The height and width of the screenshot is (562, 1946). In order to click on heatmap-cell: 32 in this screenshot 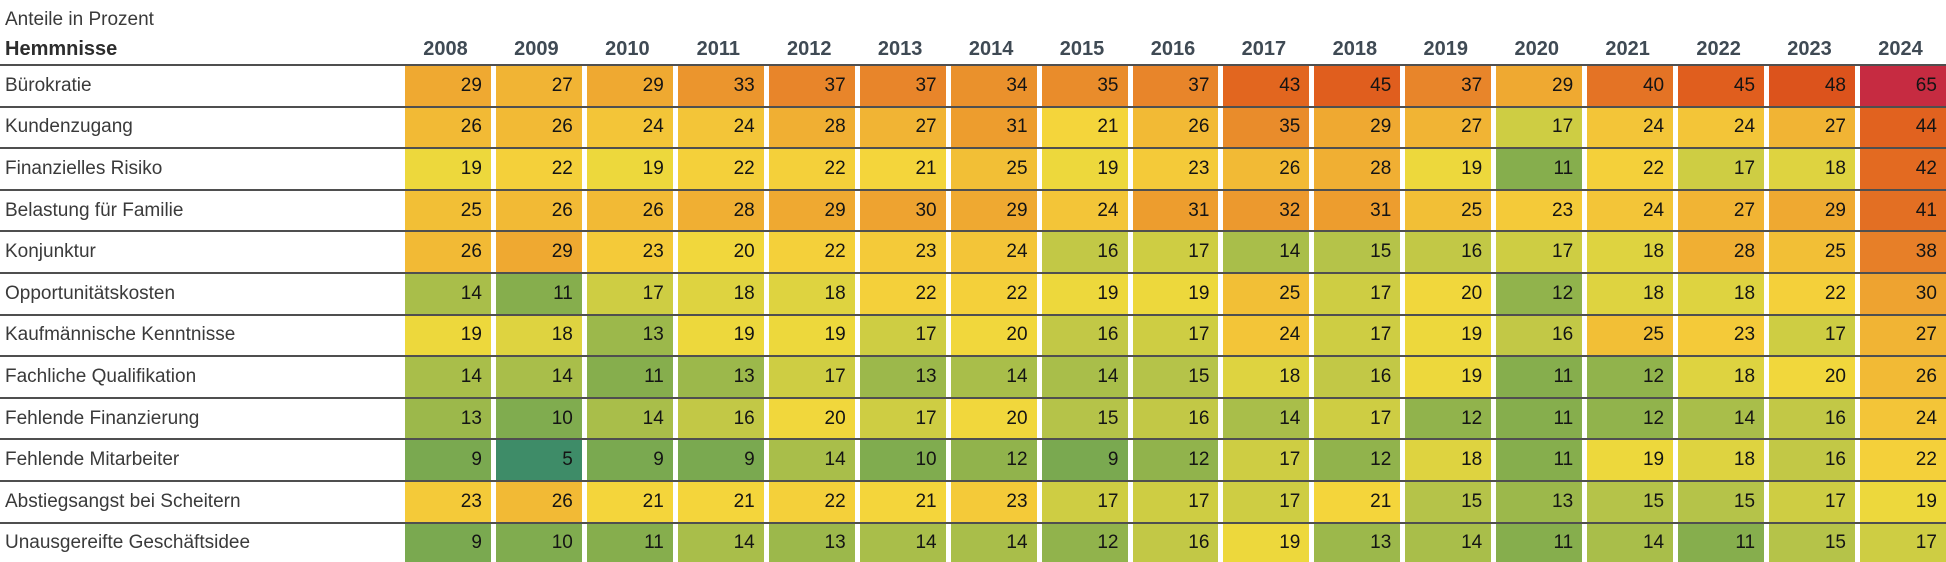, I will do `click(1266, 210)`.